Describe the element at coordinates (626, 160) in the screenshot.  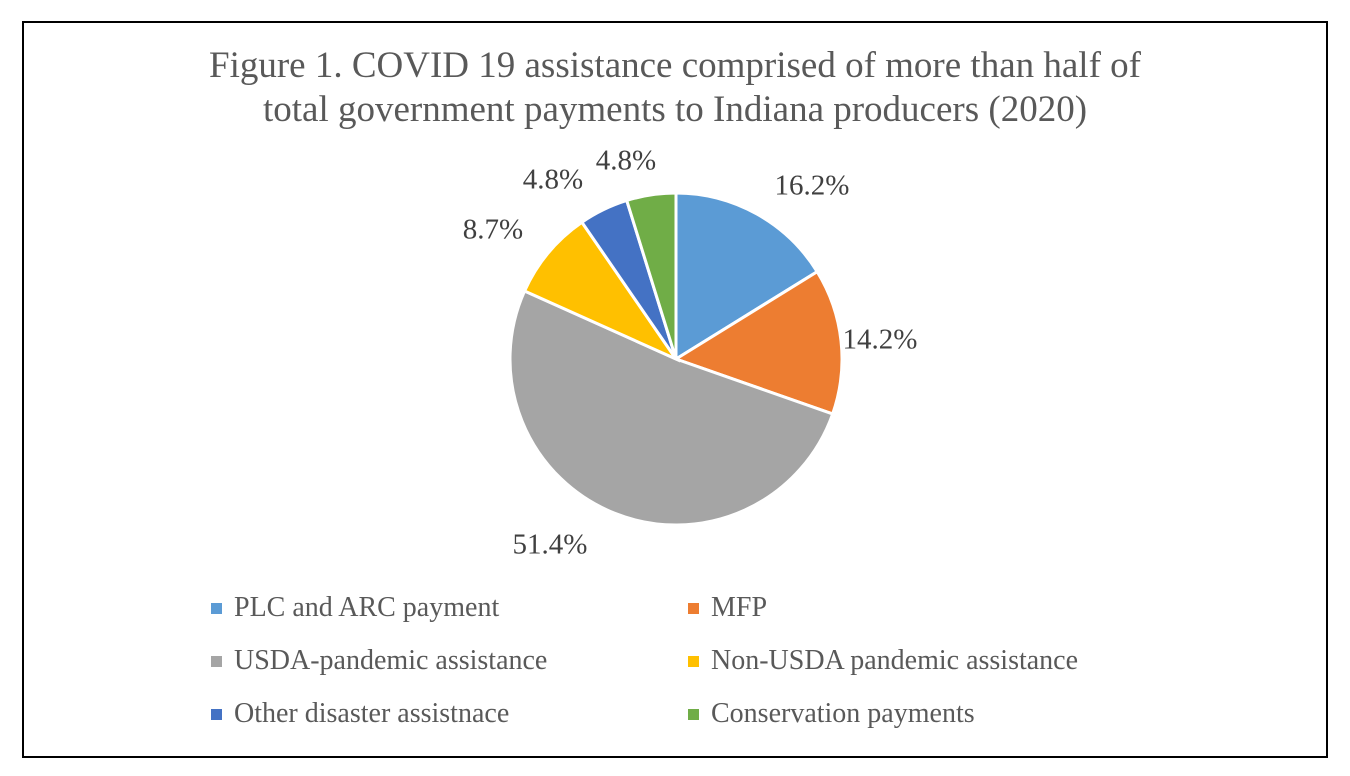
I see `data-label-5: 4.8%` at that location.